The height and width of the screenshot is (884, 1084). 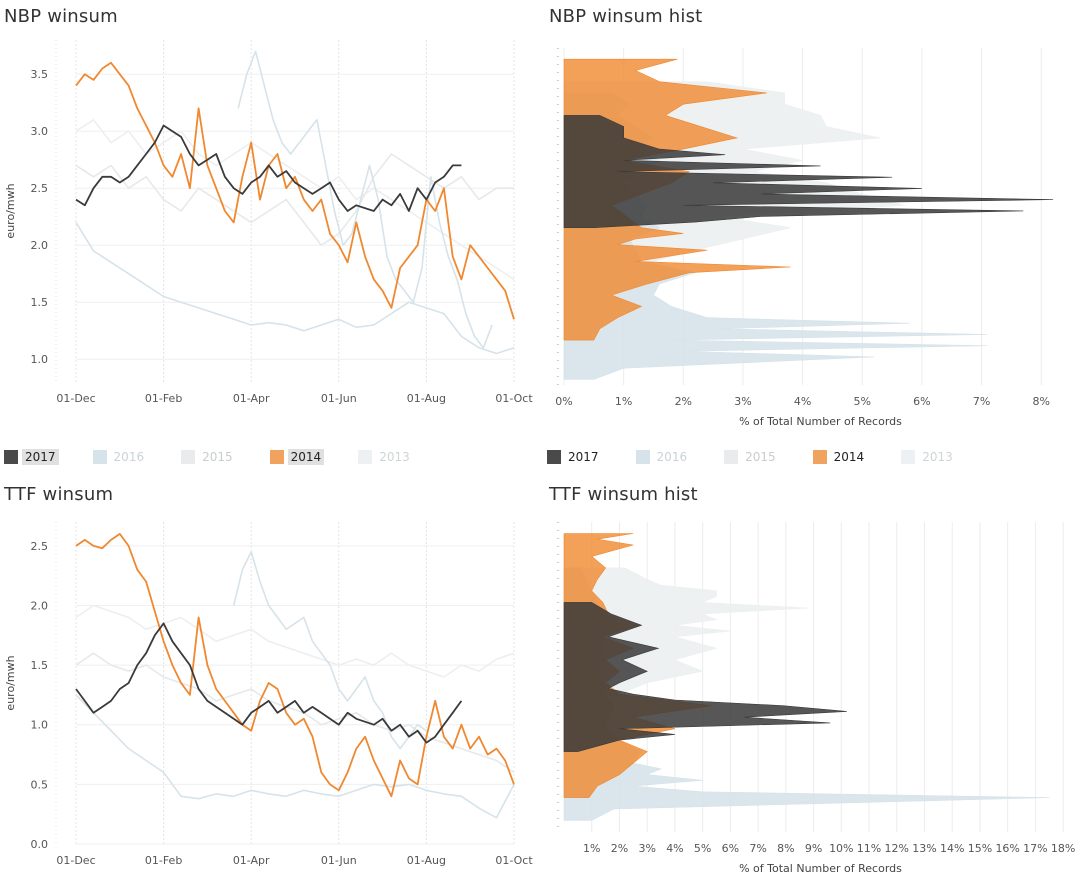 I want to click on legend-top-left: 2017 2016 2015 2014 2013, so click(x=225, y=457).